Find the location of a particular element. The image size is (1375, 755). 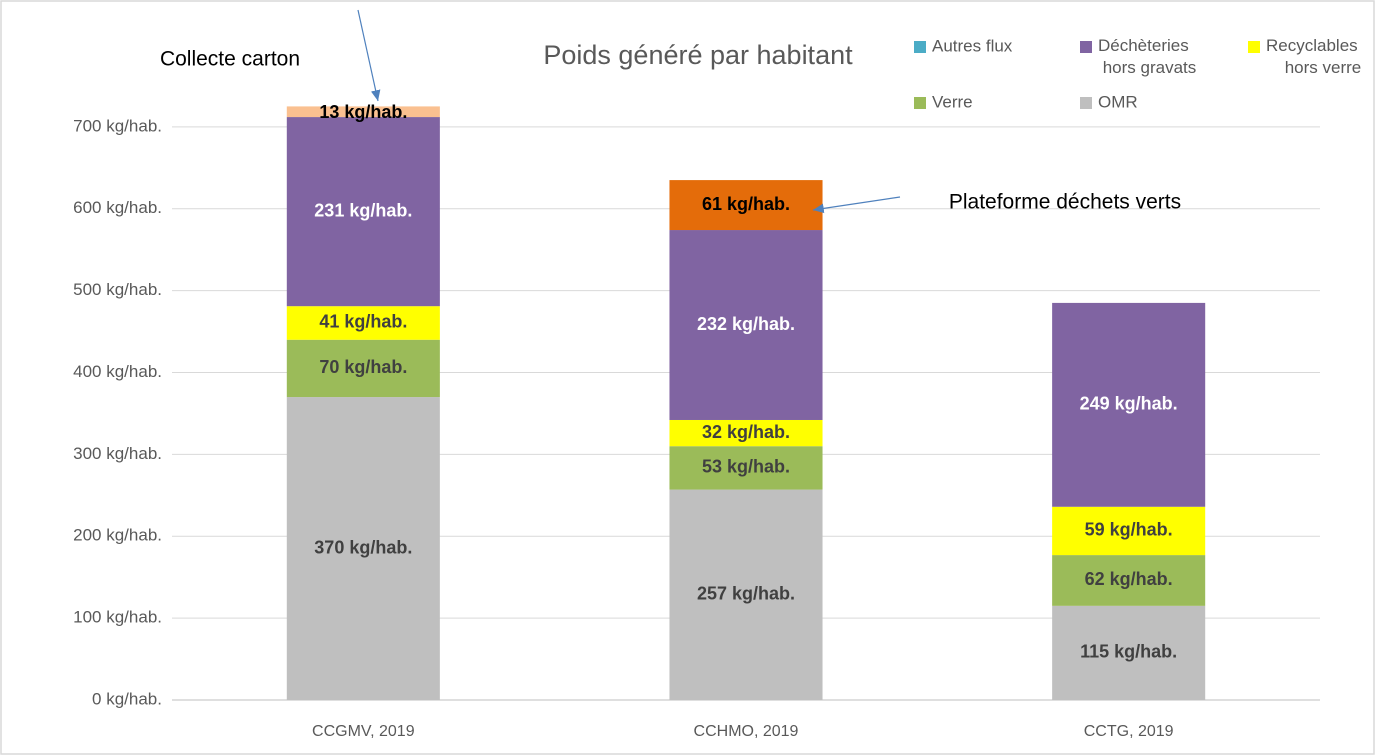

chart-title: Poids généré par habitant is located at coordinates (698, 55).